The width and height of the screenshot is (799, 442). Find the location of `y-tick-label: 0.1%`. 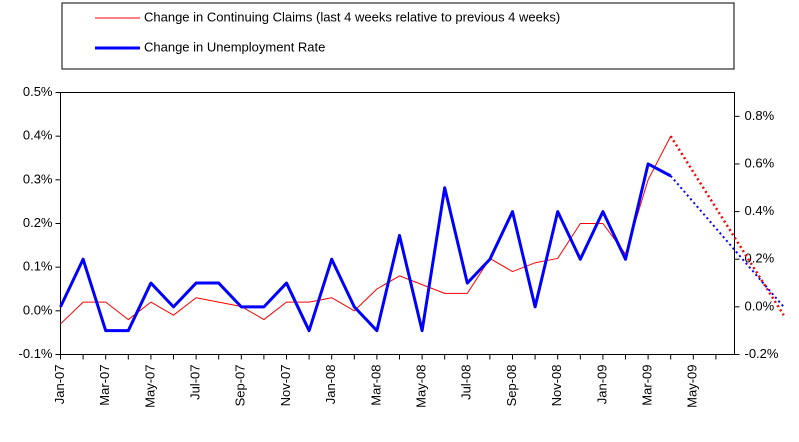

y-tick-label: 0.1% is located at coordinates (38, 266).